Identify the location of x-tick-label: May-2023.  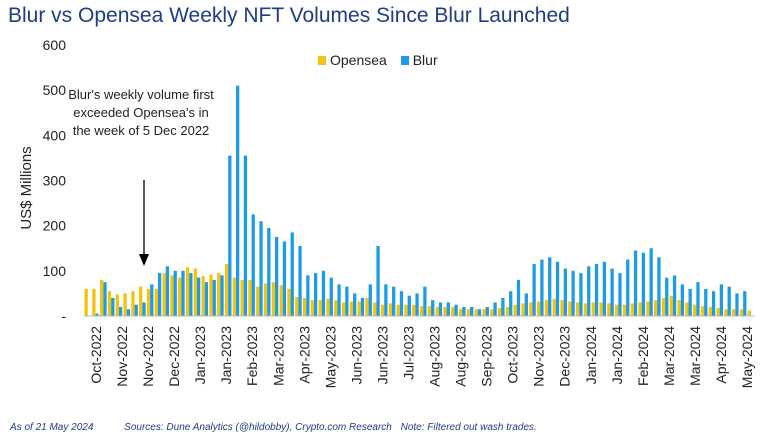
(330, 357).